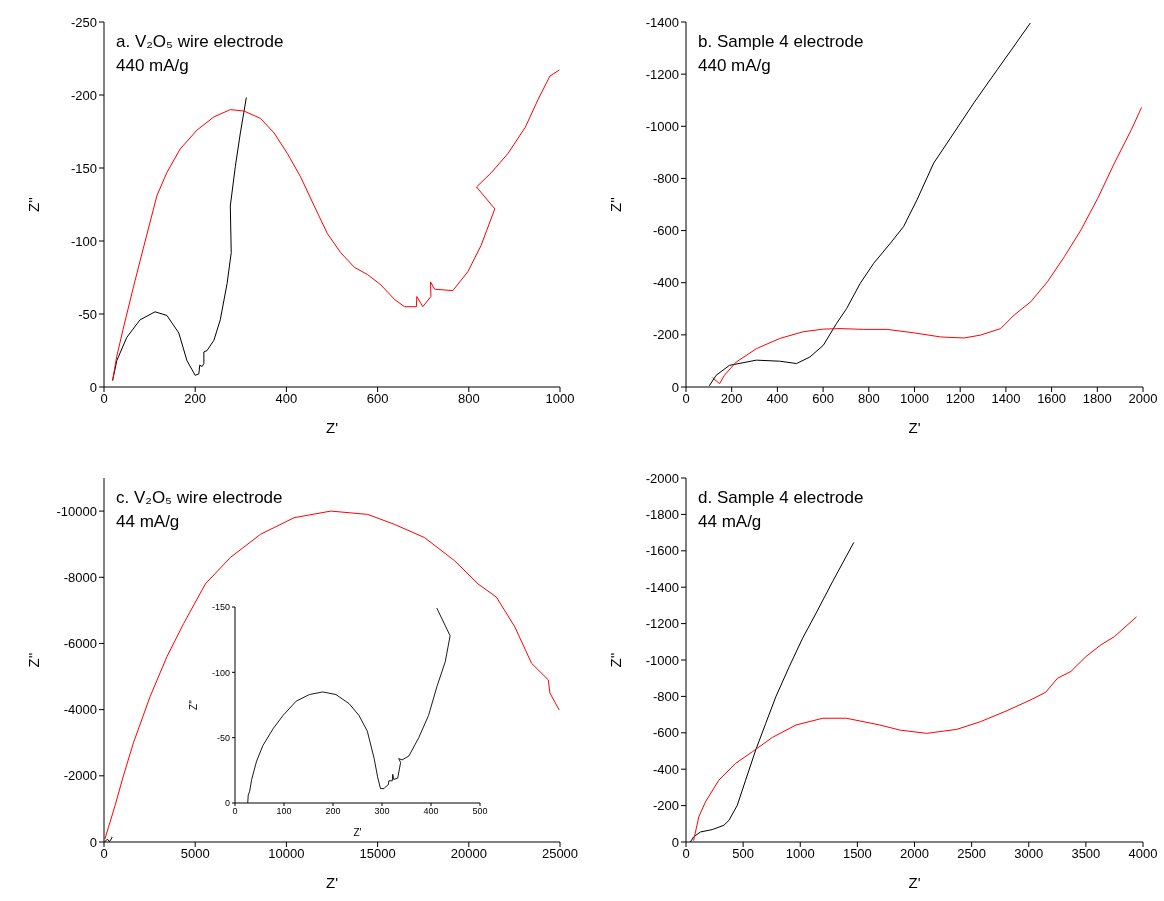 The image size is (1164, 901). Describe the element at coordinates (781, 498) in the screenshot. I see `text: d. Sample 4 electrode` at that location.